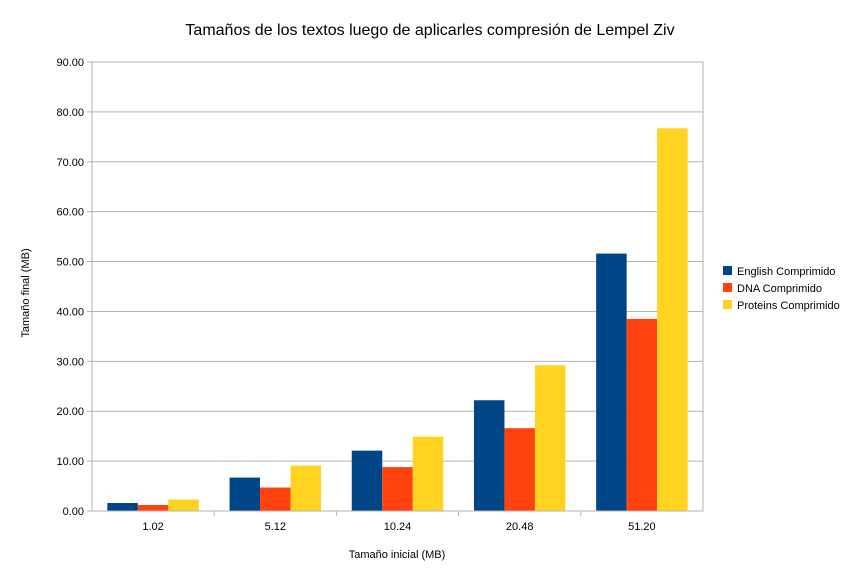 The width and height of the screenshot is (861, 580). I want to click on x-axis-label: Tamaño inicial (MB), so click(397, 555).